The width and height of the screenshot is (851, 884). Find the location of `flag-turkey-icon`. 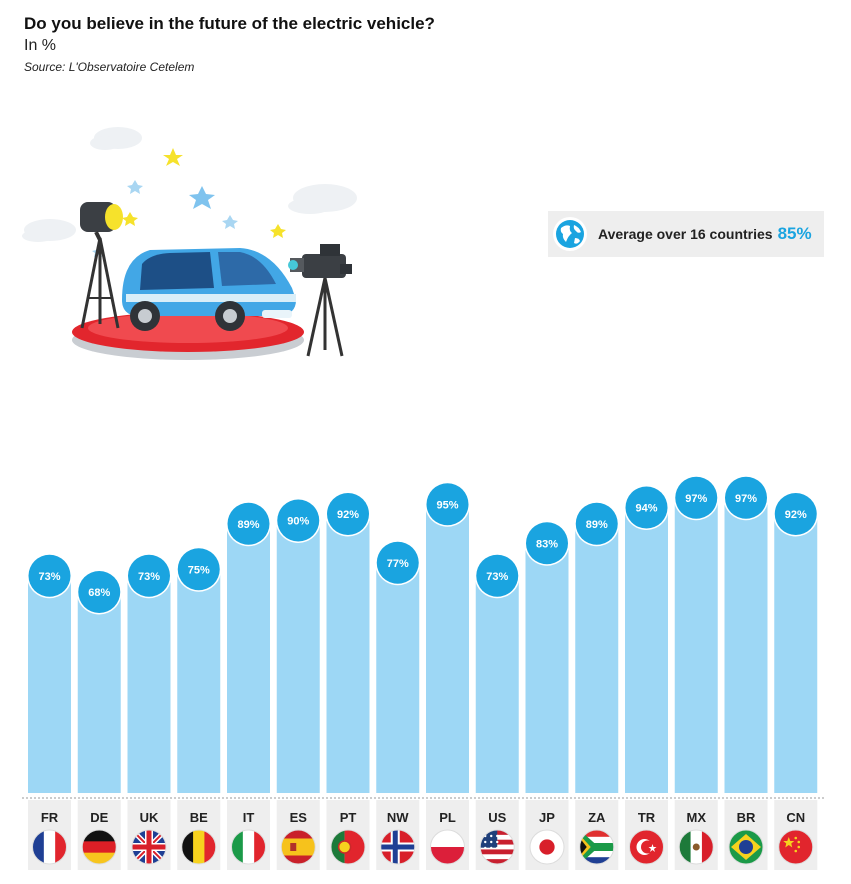

flag-turkey-icon is located at coordinates (646, 847).